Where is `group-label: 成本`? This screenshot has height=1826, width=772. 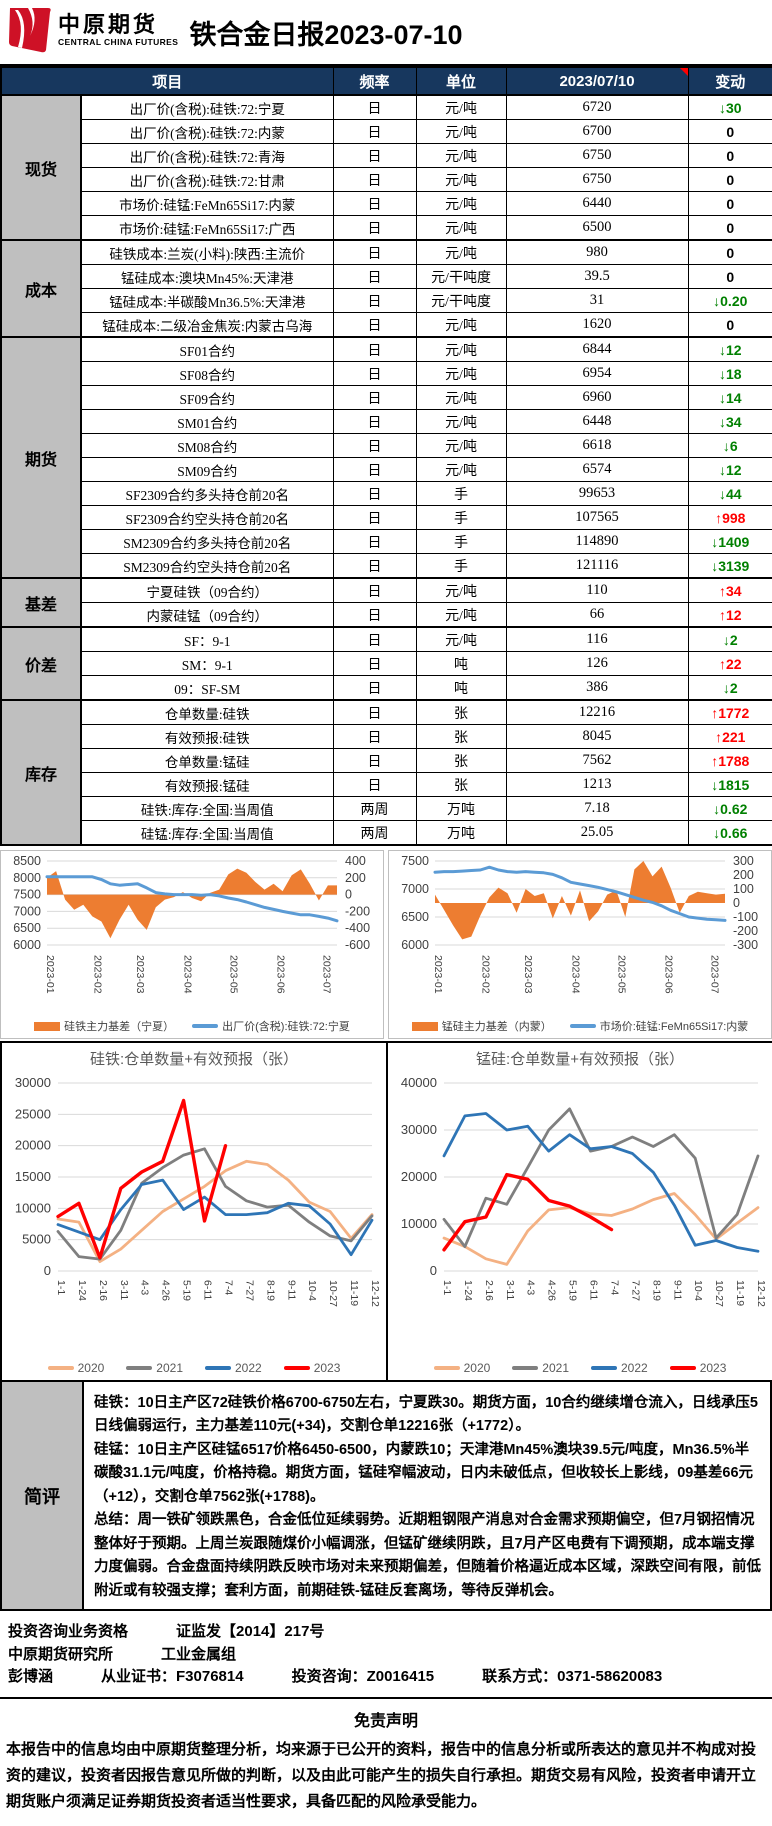 group-label: 成本 is located at coordinates (41, 288).